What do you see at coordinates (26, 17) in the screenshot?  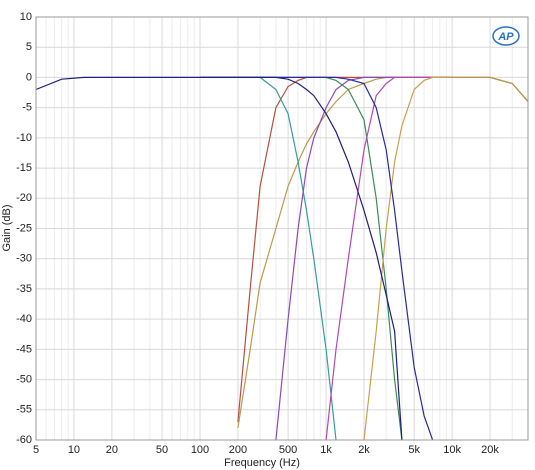 I see `y-tick-label: 10` at bounding box center [26, 17].